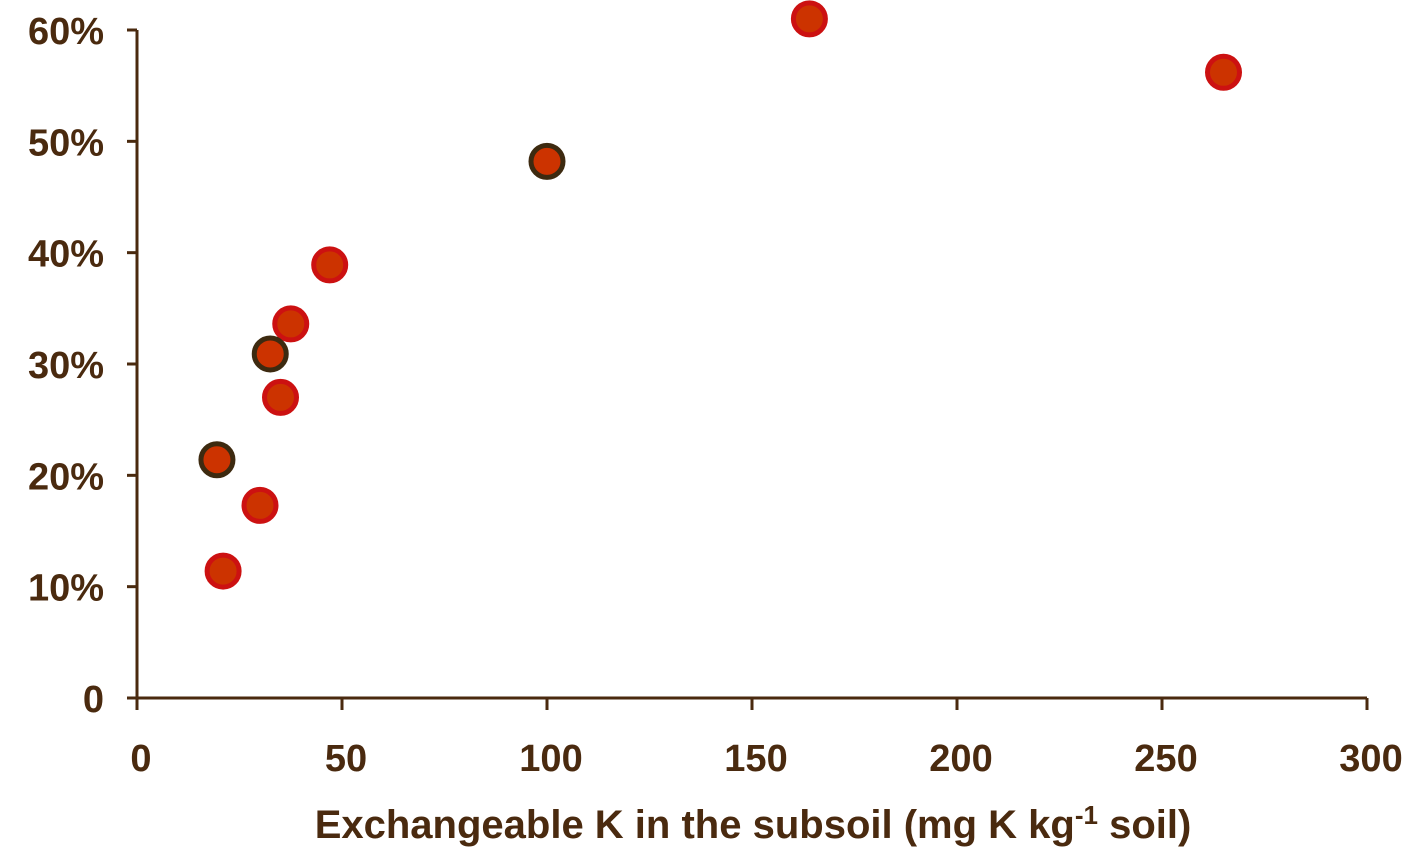  I want to click on x-tick-label: 300, so click(1370, 759).